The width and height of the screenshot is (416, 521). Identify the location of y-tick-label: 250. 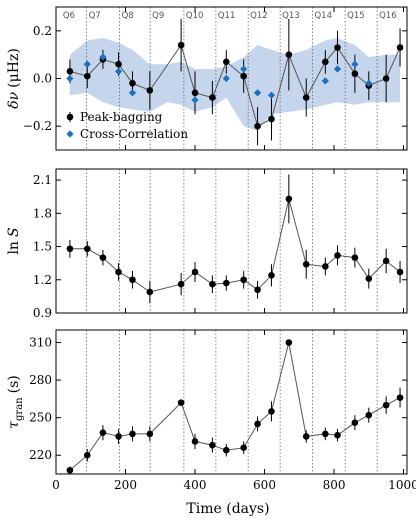
(40, 418).